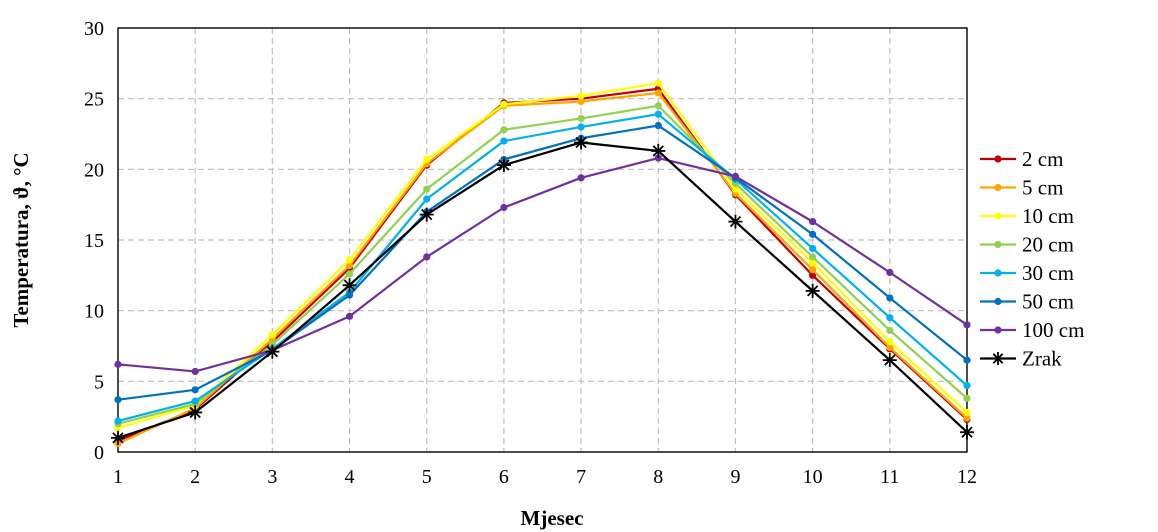  What do you see at coordinates (1021, 359) in the screenshot?
I see `legend-item: Zrak` at bounding box center [1021, 359].